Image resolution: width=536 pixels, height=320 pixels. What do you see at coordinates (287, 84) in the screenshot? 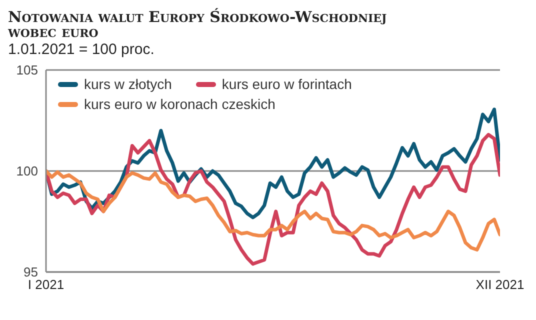
I see `legend-label: kurs euro w forintach` at bounding box center [287, 84].